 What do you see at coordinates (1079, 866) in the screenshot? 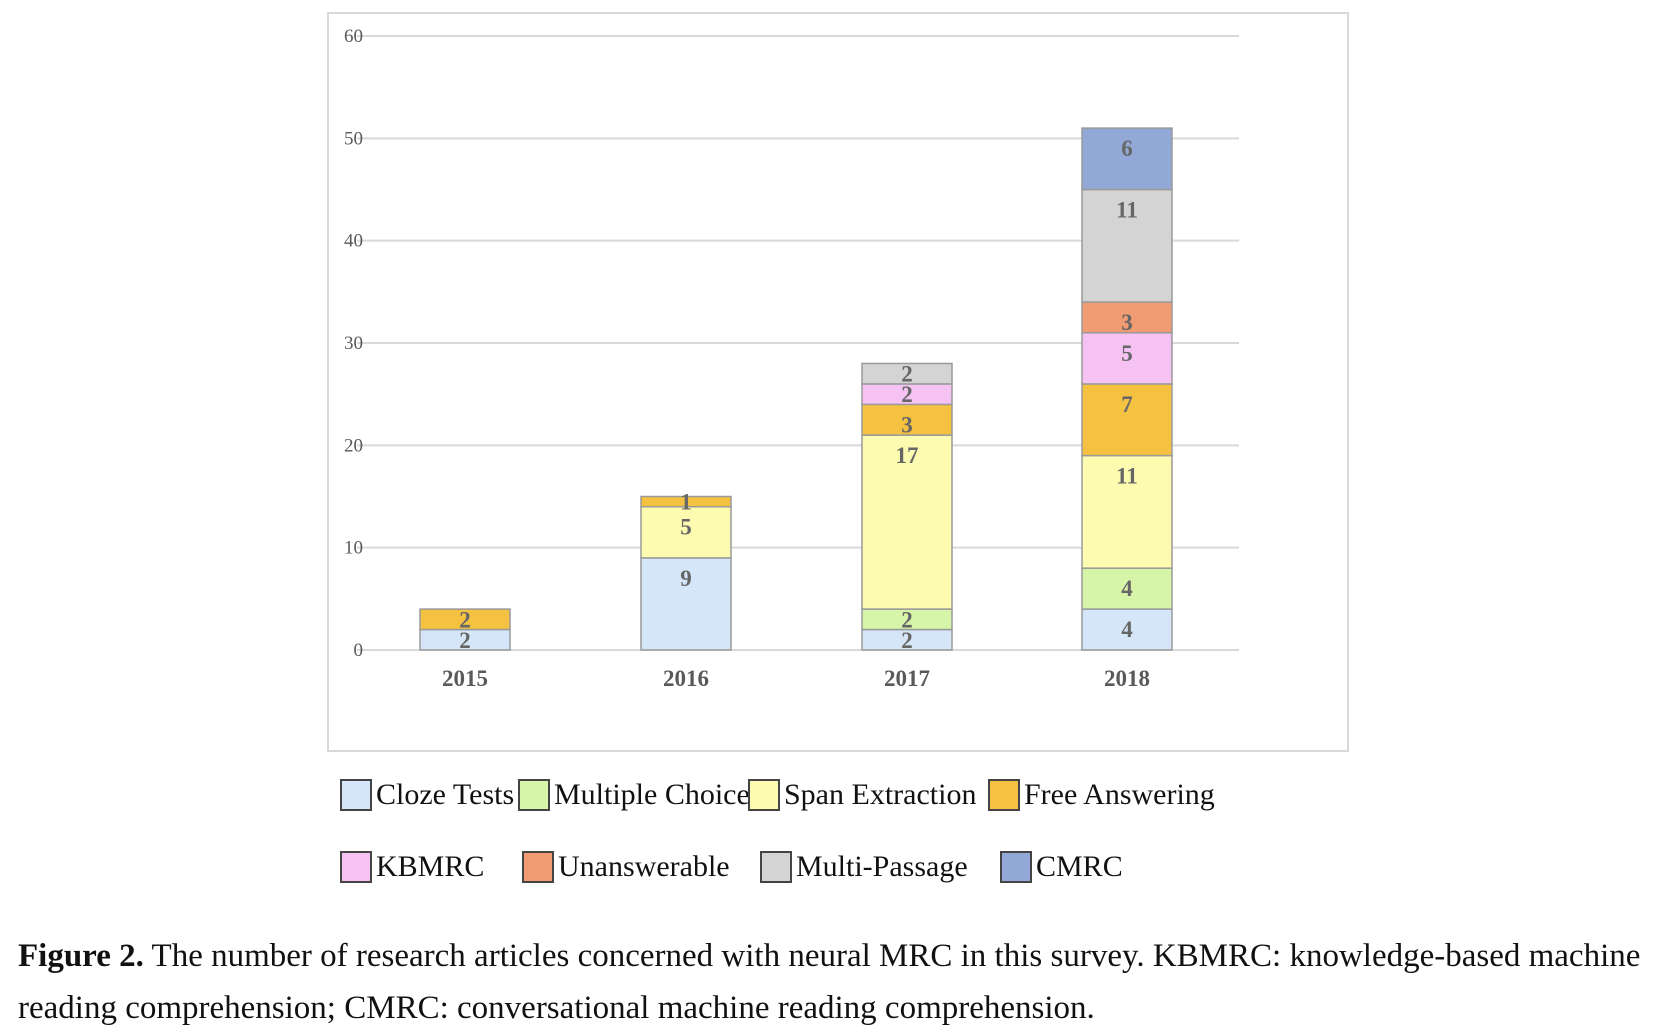
I see `legend-label-cmrc: CMRC` at bounding box center [1079, 866].